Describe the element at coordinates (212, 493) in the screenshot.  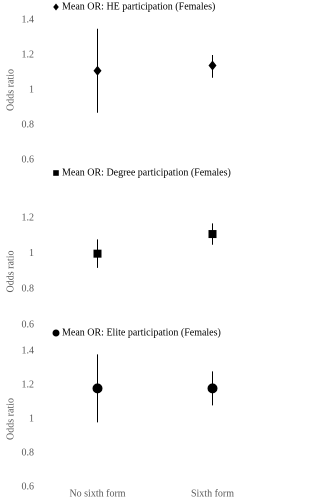
I see `x-tick-label: Sixth form` at that location.